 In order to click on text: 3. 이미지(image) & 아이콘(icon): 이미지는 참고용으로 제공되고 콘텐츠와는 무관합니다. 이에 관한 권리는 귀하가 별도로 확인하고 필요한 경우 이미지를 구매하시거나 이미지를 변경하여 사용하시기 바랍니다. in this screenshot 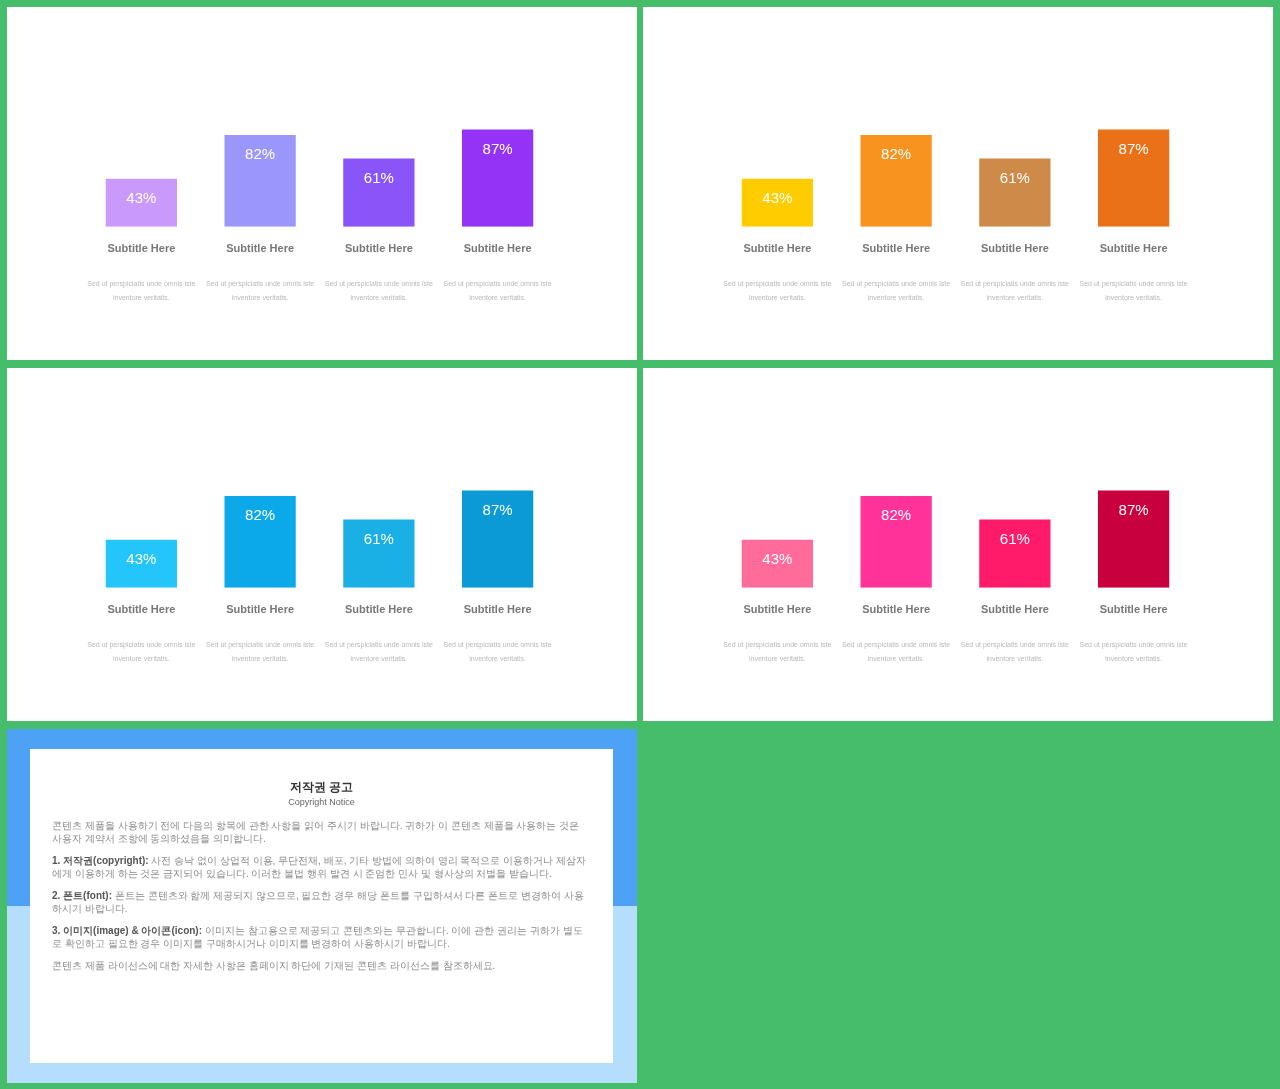, I will do `click(317, 937)`.